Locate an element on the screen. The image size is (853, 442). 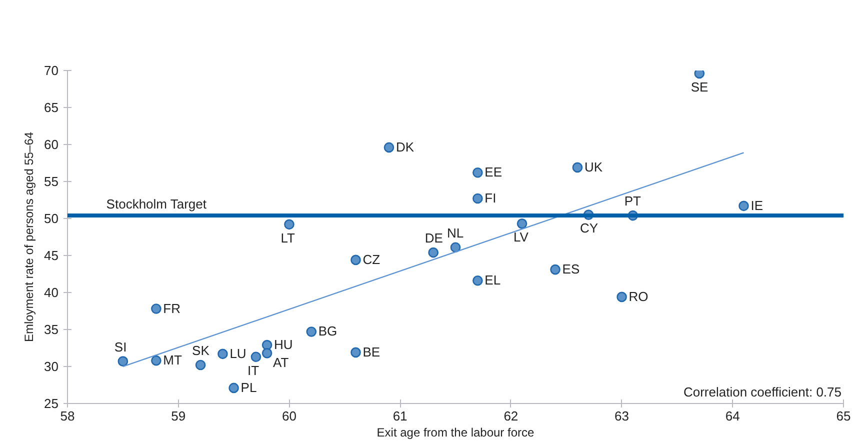
annotation: IT is located at coordinates (253, 370).